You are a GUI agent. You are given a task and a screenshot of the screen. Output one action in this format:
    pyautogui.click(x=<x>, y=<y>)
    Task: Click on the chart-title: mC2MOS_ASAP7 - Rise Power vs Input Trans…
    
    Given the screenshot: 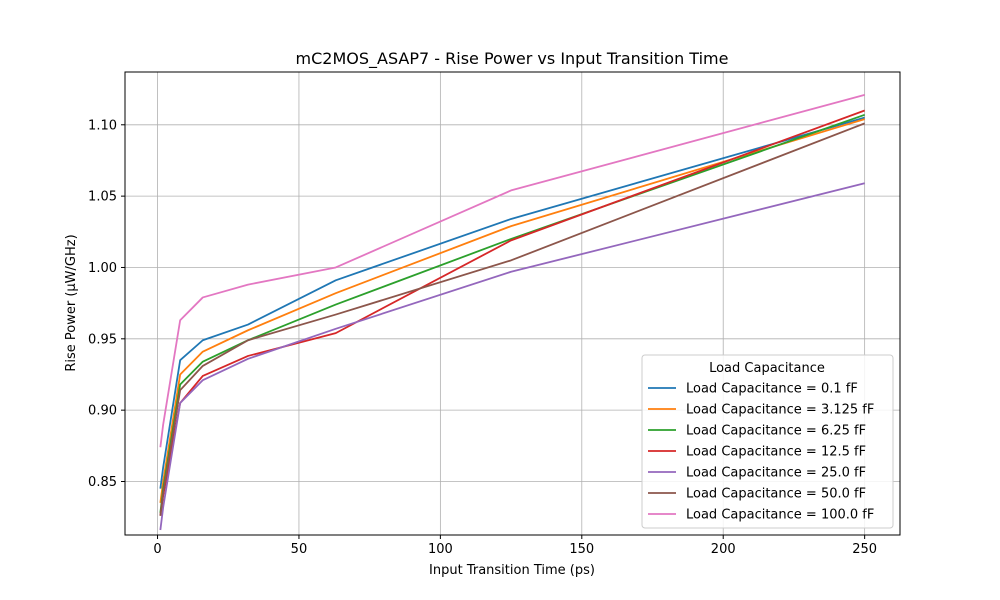 What is the action you would take?
    pyautogui.click(x=512, y=59)
    